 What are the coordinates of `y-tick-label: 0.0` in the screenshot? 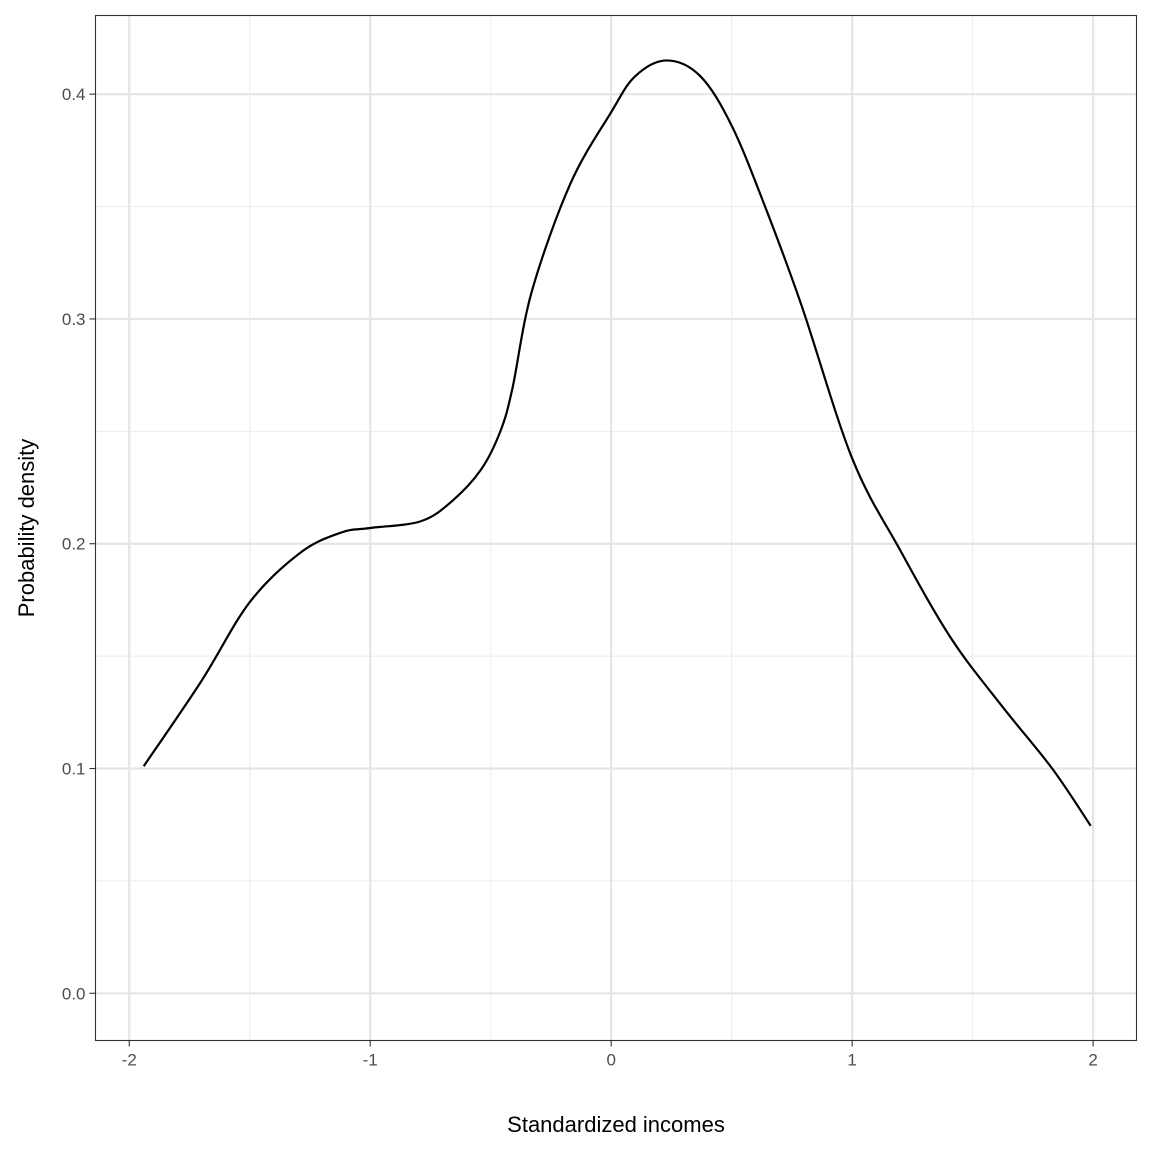 It's located at (74, 993).